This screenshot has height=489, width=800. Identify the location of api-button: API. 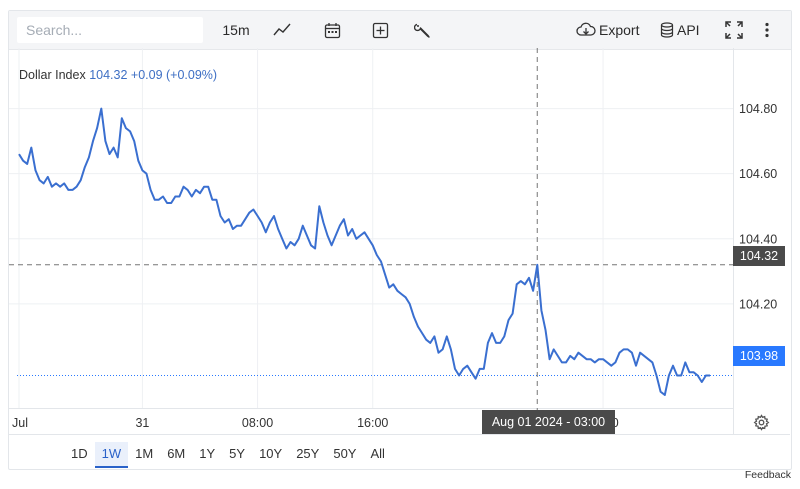
(683, 30).